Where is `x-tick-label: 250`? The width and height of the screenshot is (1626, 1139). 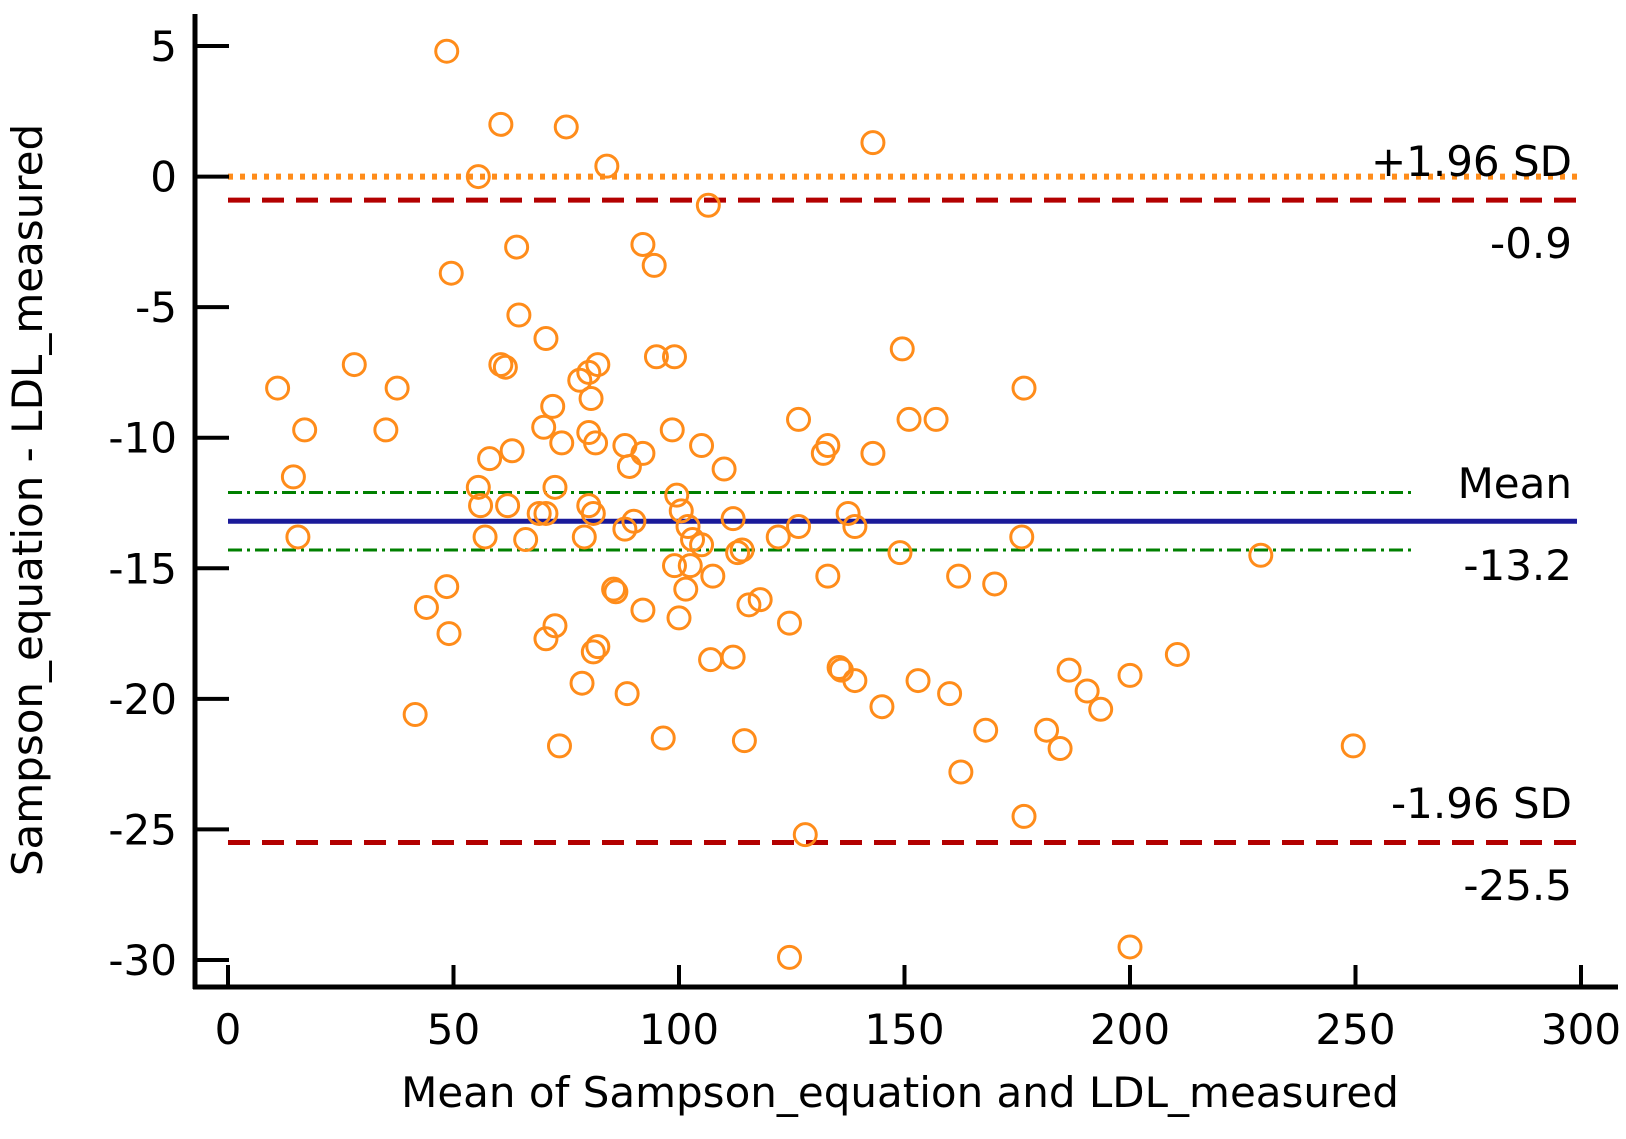 x-tick-label: 250 is located at coordinates (1355, 1029).